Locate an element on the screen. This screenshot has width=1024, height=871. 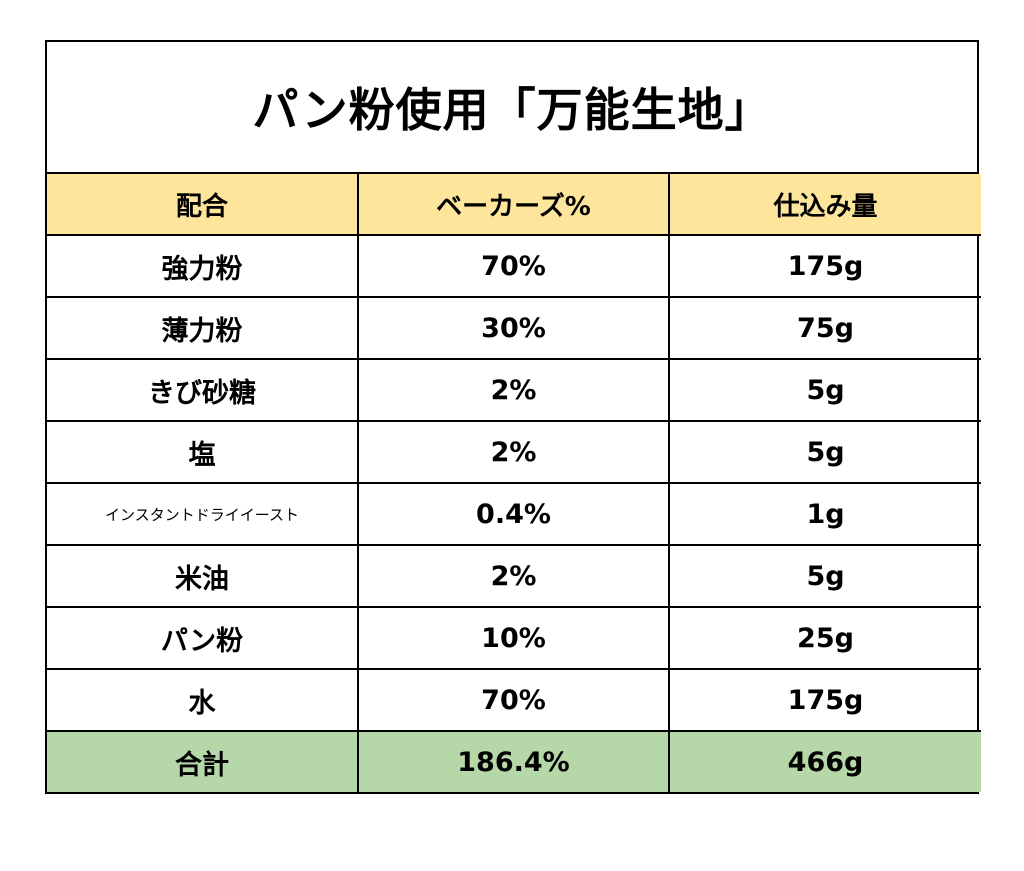
ingredient-name: インスタントドライイースト is located at coordinates (203, 514).